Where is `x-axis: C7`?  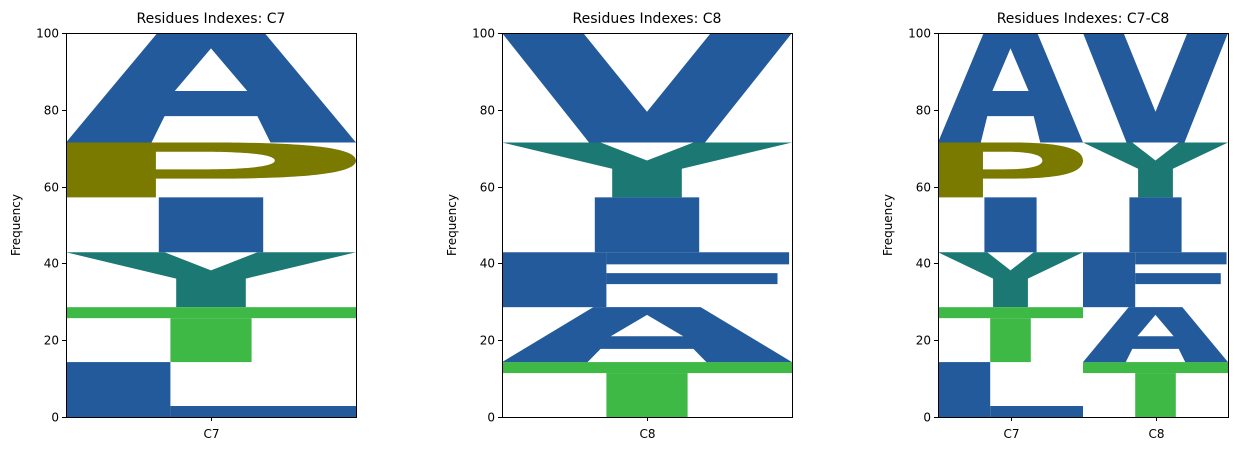
x-axis: C7 is located at coordinates (211, 429).